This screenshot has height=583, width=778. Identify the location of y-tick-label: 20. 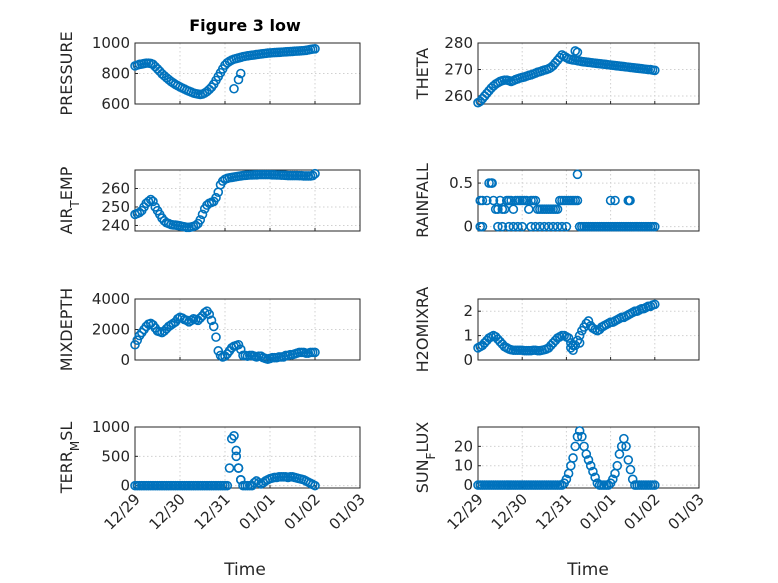
(463, 446).